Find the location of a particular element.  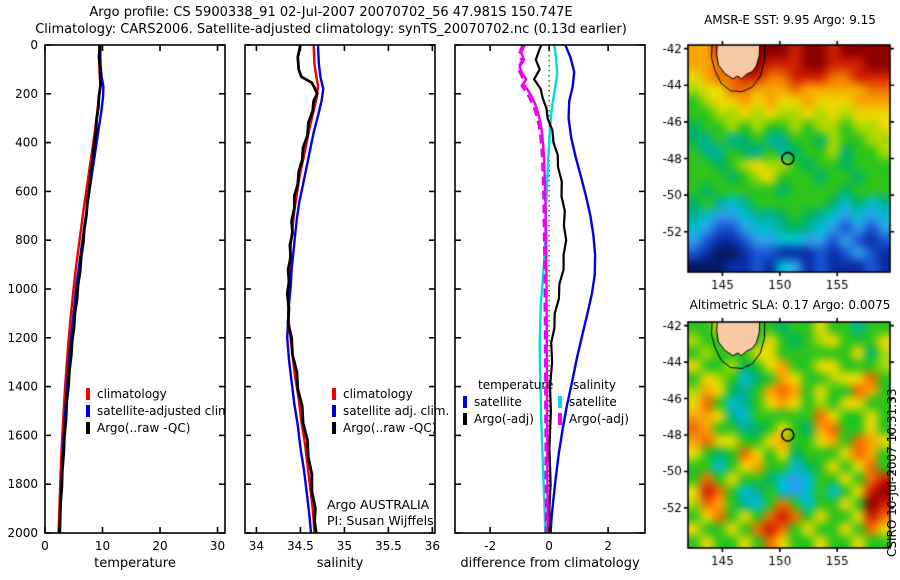

svg-text: 800 is located at coordinates (26, 240).